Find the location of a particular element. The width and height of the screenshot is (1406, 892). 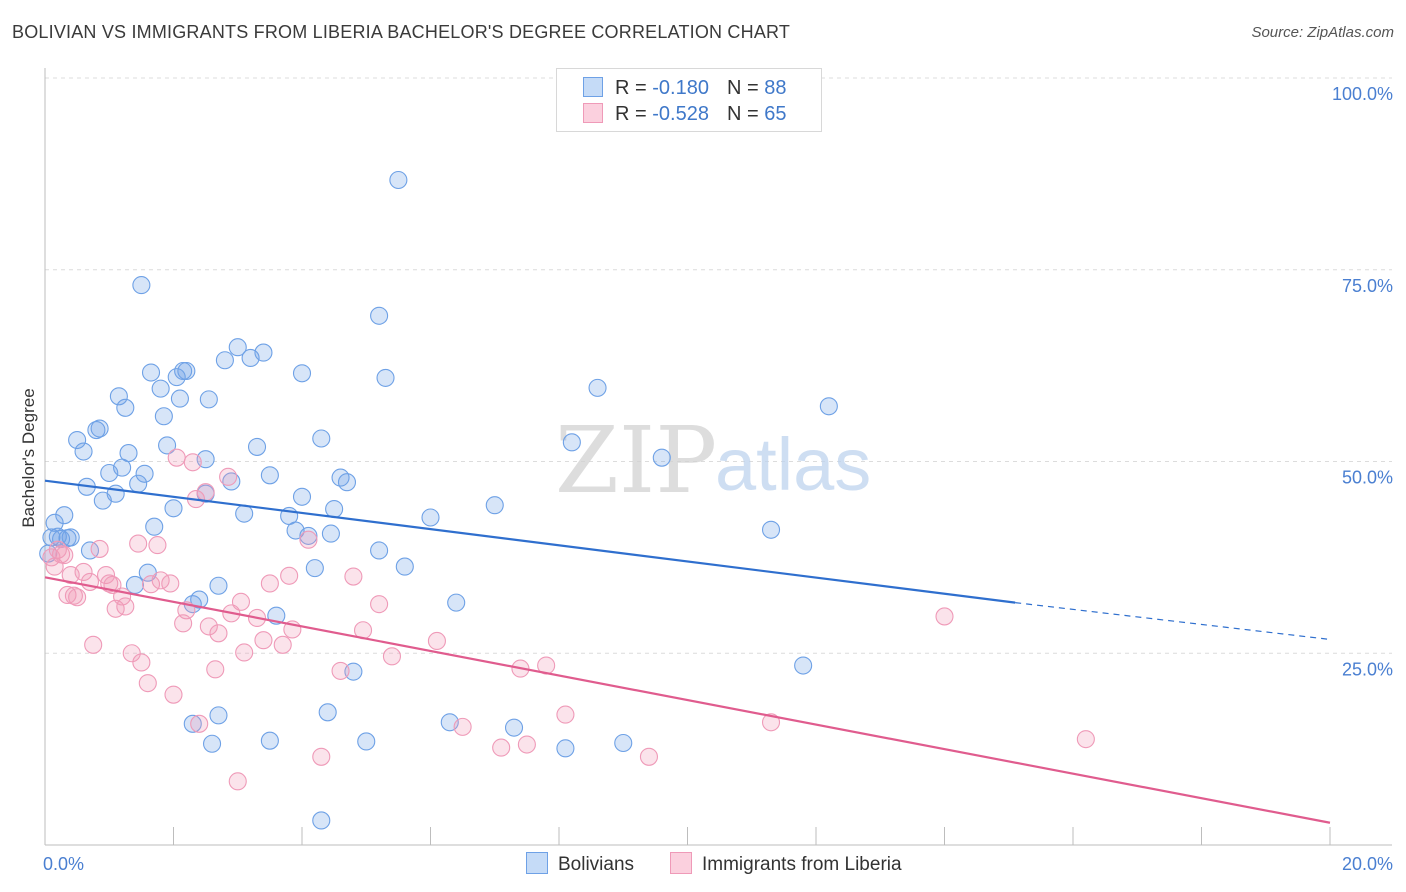

source-label: Source: ZipAtlas.com is located at coordinates (1322, 32).